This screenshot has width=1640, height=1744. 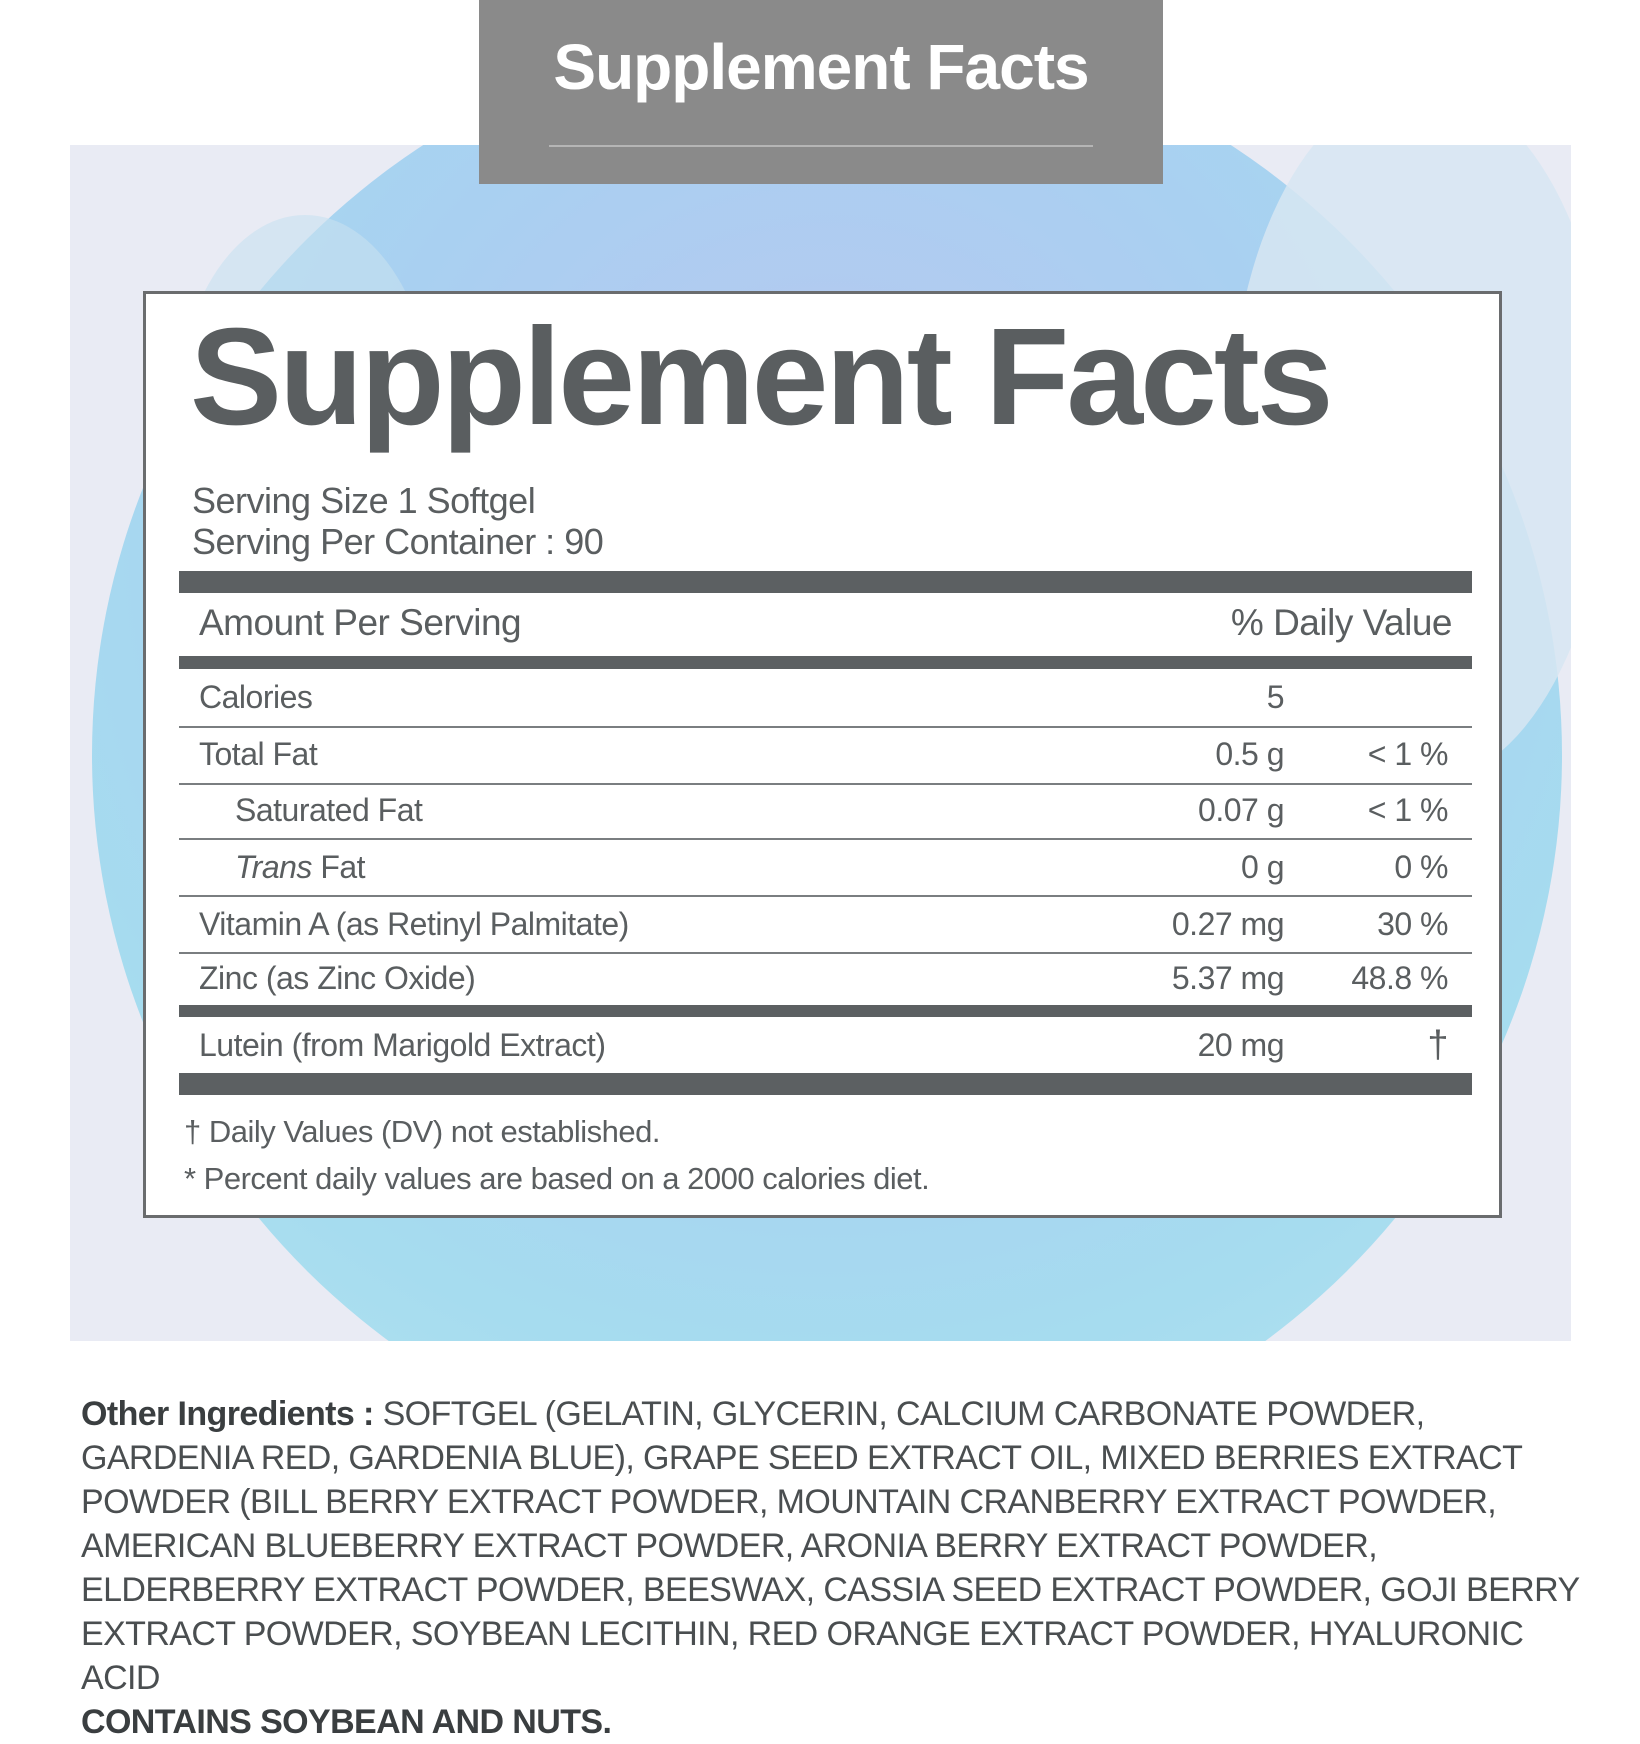 What do you see at coordinates (825, 754) in the screenshot?
I see `table-row: Total Fat 0.5 g < 1 %` at bounding box center [825, 754].